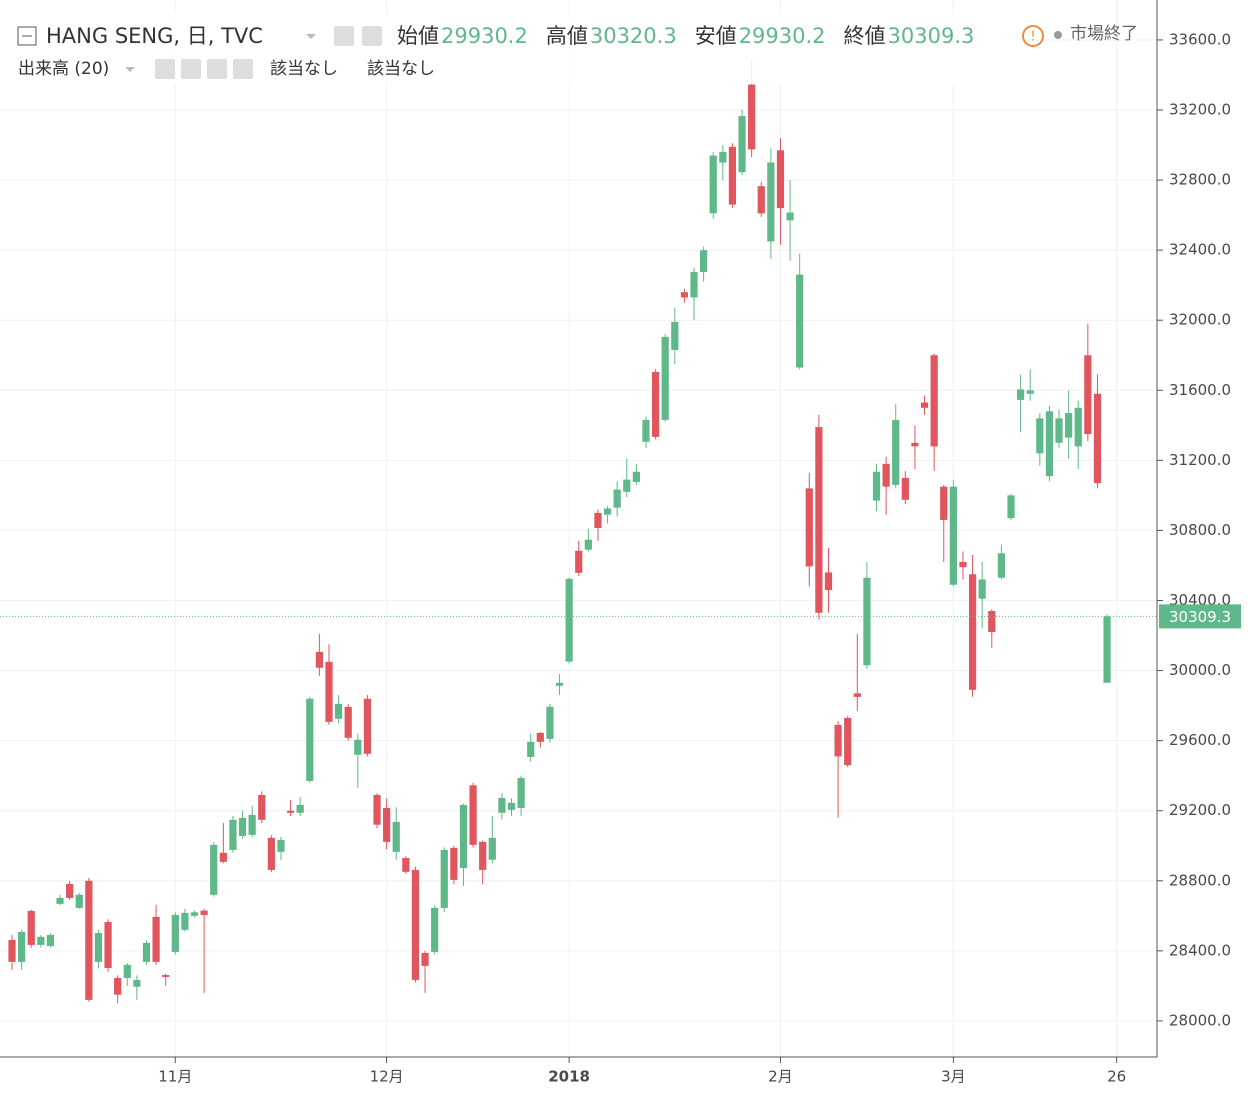 The width and height of the screenshot is (1248, 1094). Describe the element at coordinates (63, 69) in the screenshot. I see `indicator-name: 出来高 (20)` at that location.